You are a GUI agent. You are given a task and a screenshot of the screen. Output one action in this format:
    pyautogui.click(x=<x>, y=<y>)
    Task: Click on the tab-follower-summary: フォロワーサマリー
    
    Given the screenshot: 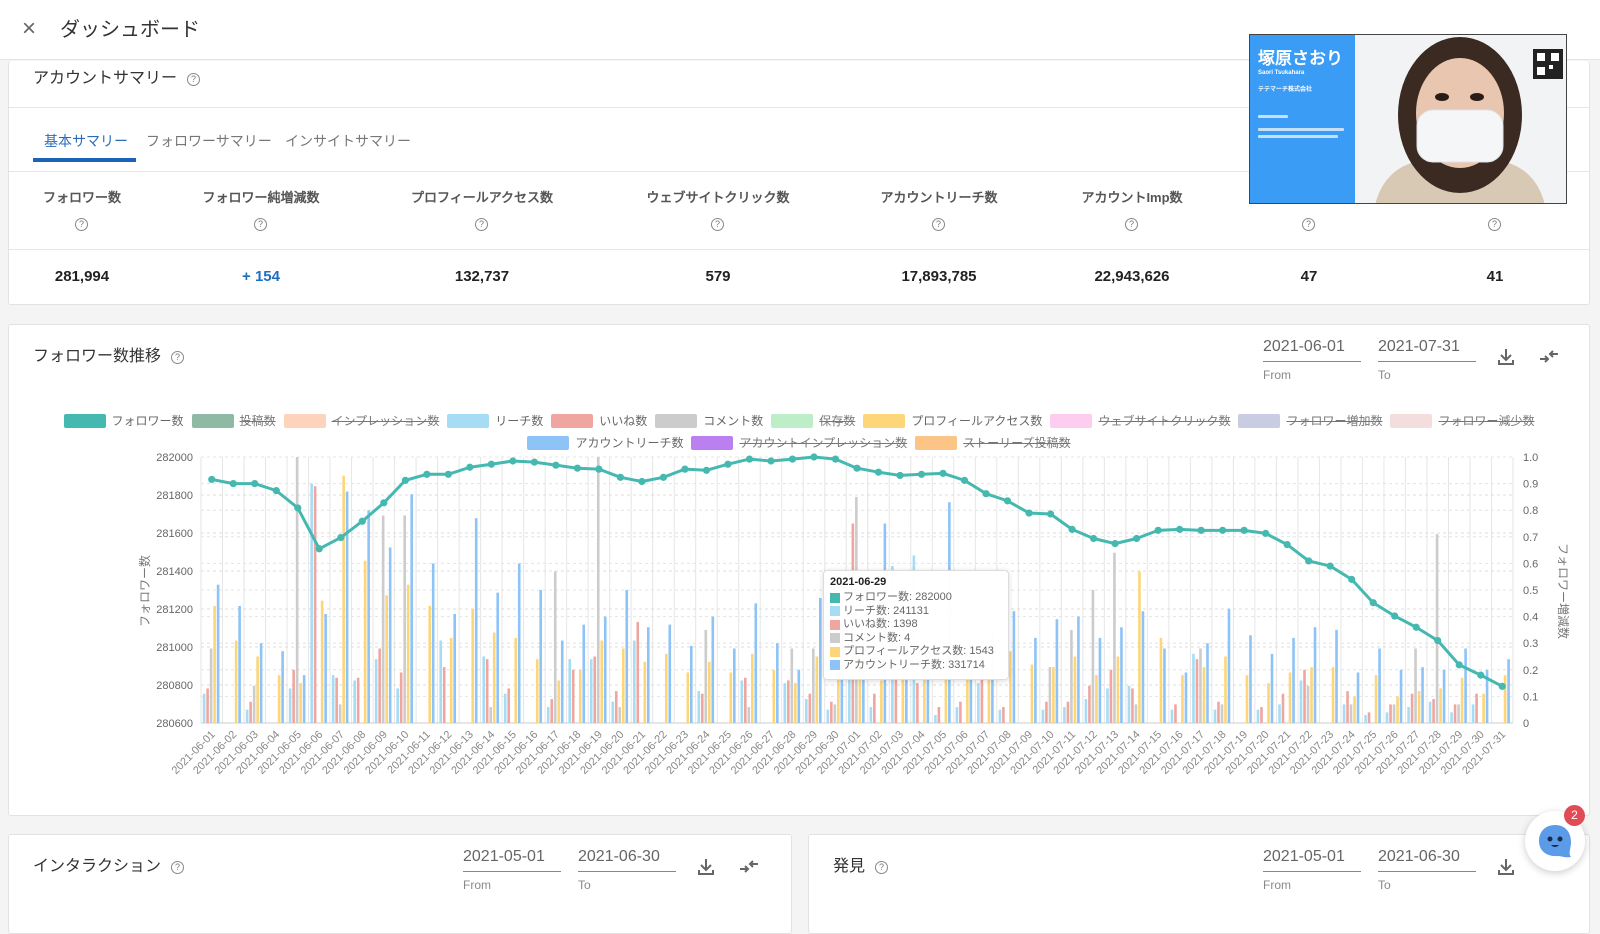 What is the action you would take?
    pyautogui.click(x=209, y=141)
    